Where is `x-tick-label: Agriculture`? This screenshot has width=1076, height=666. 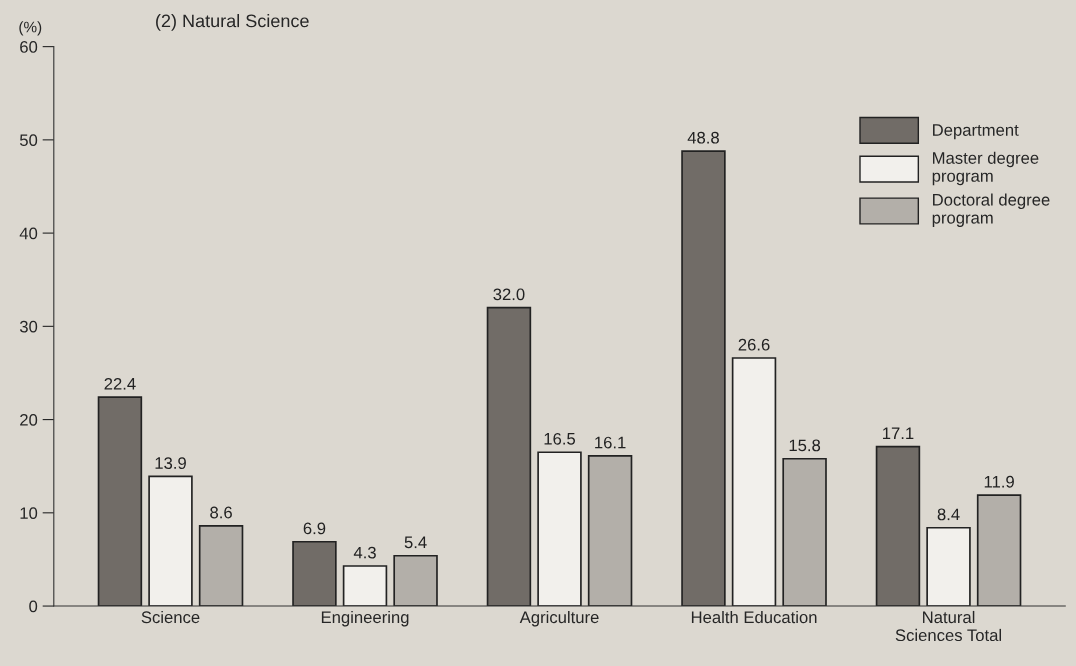 x-tick-label: Agriculture is located at coordinates (559, 618).